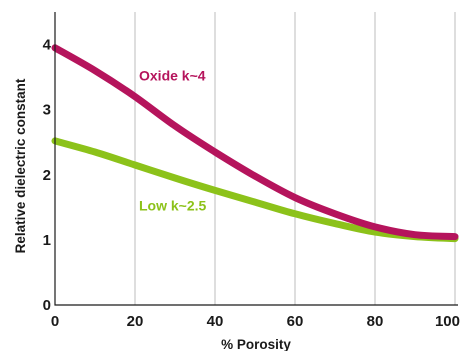 The image size is (460, 351). What do you see at coordinates (447, 321) in the screenshot?
I see `x-tick-label-100: 100` at bounding box center [447, 321].